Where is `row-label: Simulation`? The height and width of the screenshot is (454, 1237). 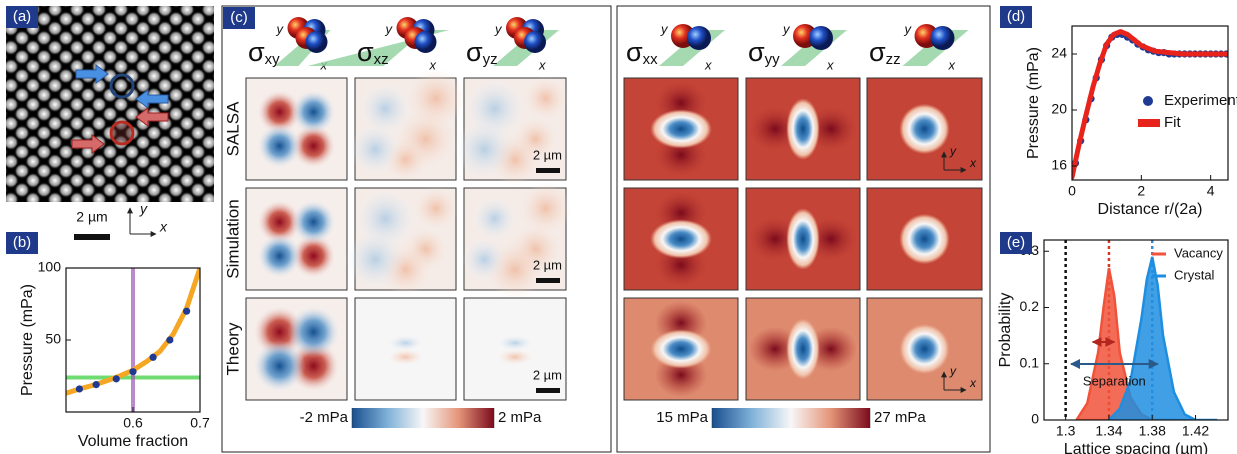 row-label: Simulation is located at coordinates (232, 238).